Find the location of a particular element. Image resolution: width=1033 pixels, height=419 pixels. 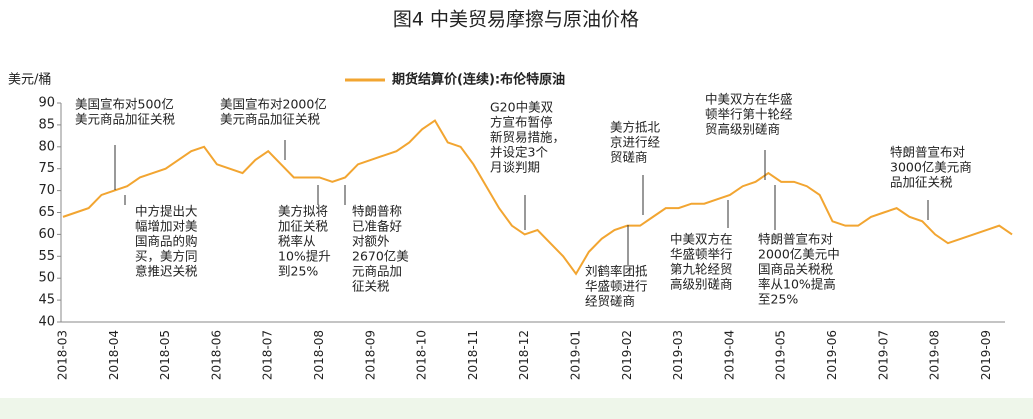

y-tick-label: 85 is located at coordinates (46, 124).